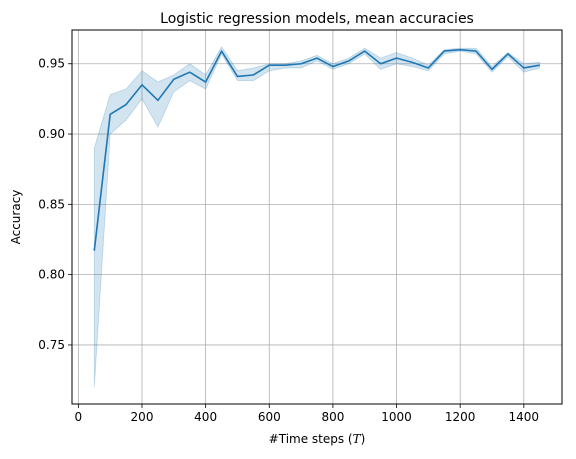 The height and width of the screenshot is (459, 576). I want to click on x-tick-label: 1000, so click(396, 417).